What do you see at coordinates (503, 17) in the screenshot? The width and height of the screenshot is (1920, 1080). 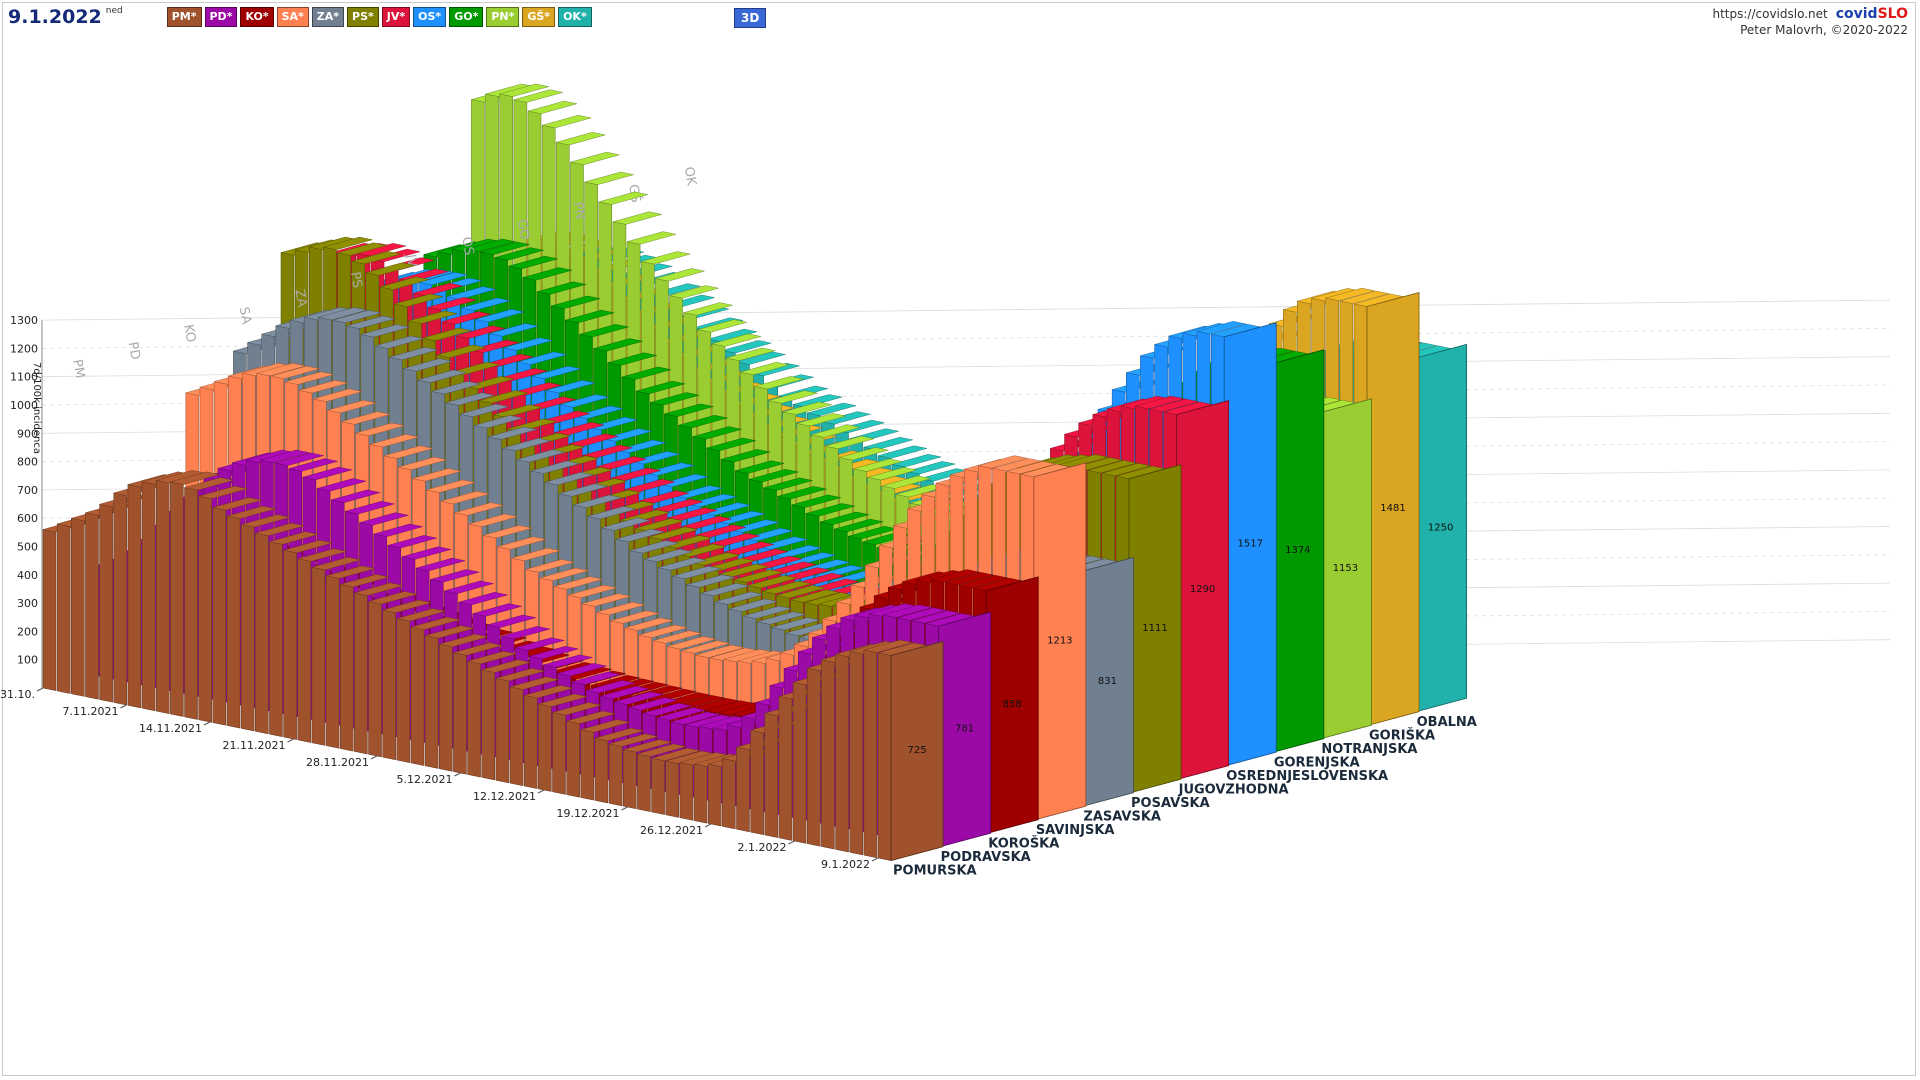 I see `region-tag-9: PN*` at bounding box center [503, 17].